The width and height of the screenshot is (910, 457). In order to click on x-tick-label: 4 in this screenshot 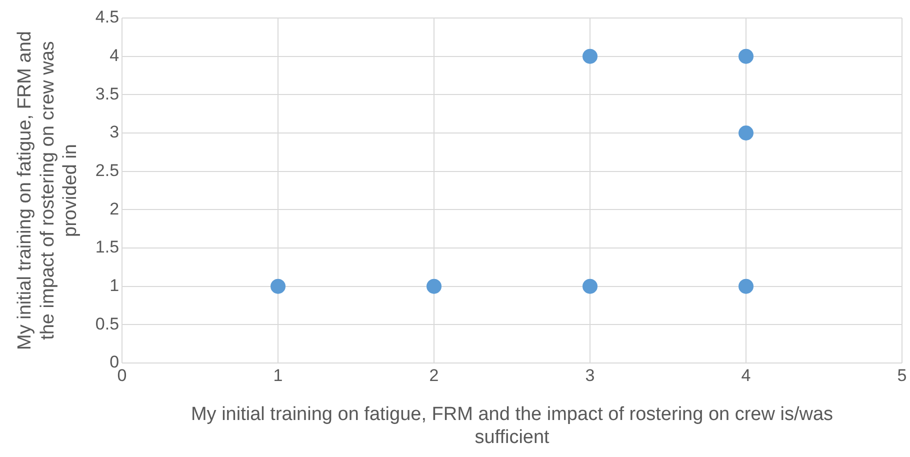, I will do `click(746, 375)`.